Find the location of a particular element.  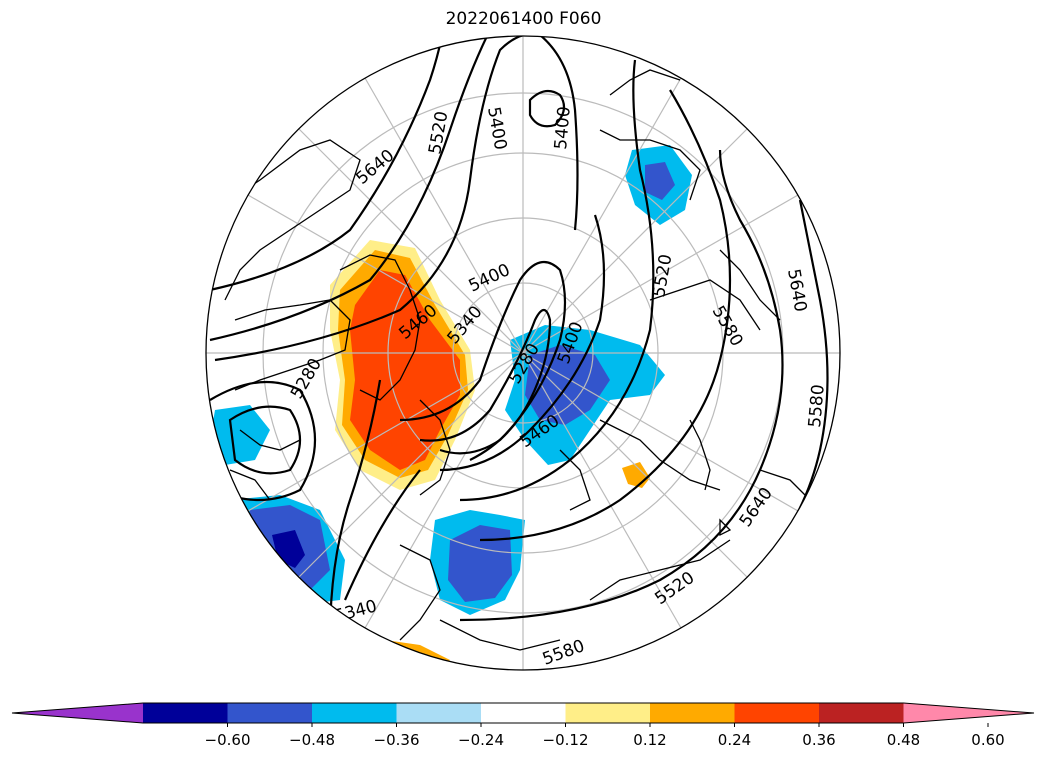

contour-label: 5280 is located at coordinates (306, 378).